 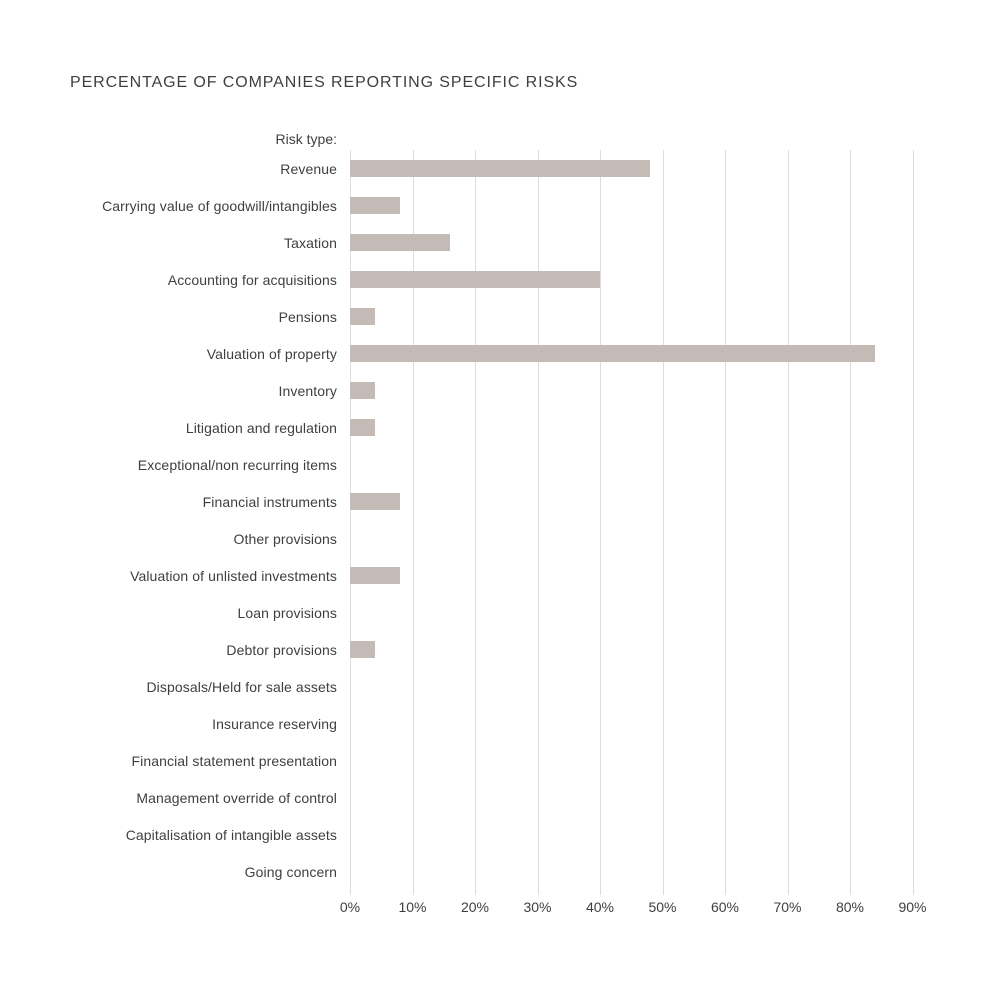 I want to click on x-tick-label: 70%, so click(x=787, y=907).